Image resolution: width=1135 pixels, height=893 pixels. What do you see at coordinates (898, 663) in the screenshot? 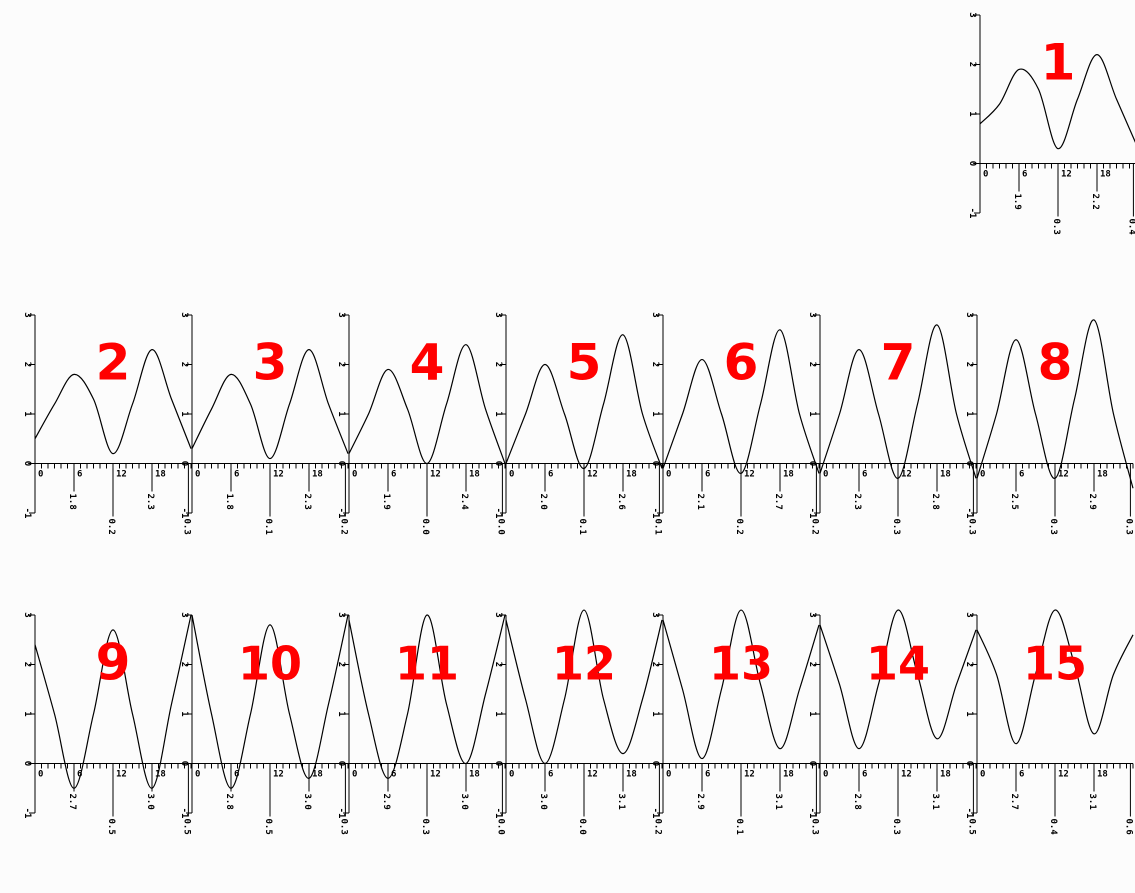
I see `panel-number-label: 14` at bounding box center [898, 663].